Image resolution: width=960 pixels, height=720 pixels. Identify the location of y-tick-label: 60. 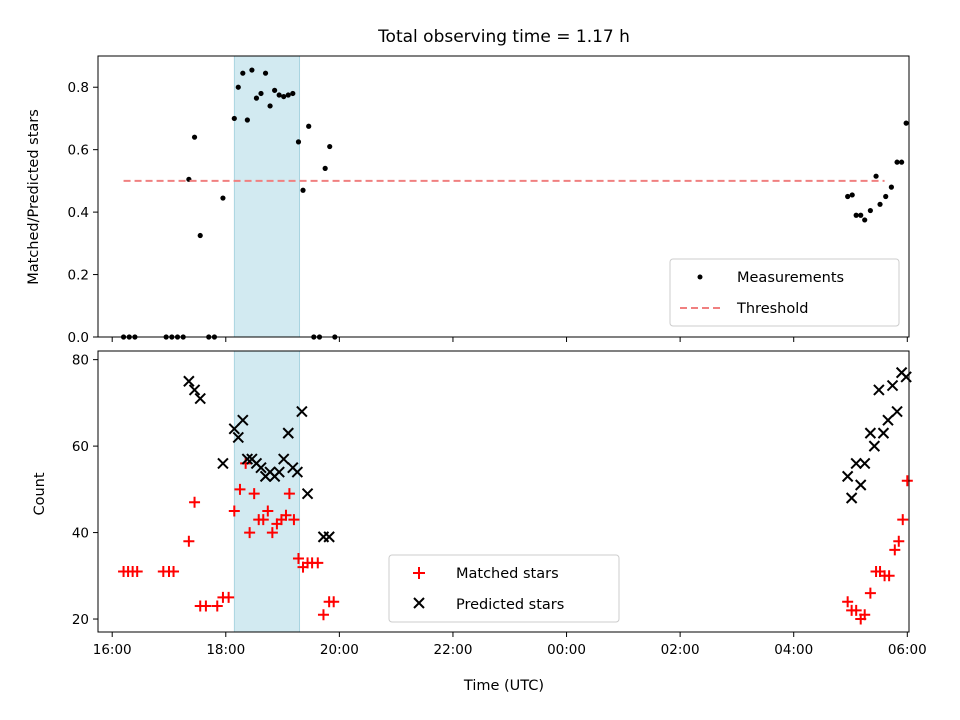
(80, 447).